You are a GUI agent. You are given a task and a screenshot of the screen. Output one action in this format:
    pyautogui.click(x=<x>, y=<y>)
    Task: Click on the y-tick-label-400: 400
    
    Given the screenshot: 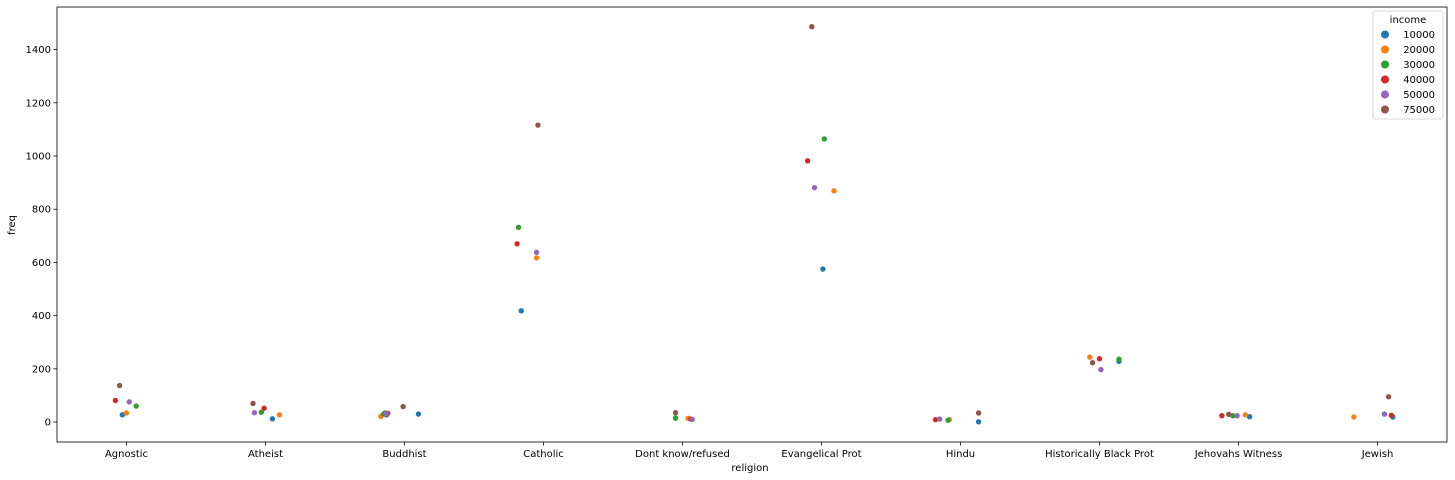 What is the action you would take?
    pyautogui.click(x=41, y=316)
    